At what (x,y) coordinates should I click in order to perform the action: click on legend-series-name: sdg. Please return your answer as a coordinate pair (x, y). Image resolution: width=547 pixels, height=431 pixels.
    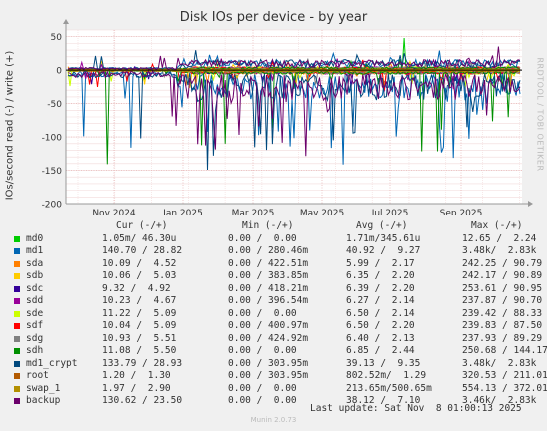
    Looking at the image, I should click on (35, 338).